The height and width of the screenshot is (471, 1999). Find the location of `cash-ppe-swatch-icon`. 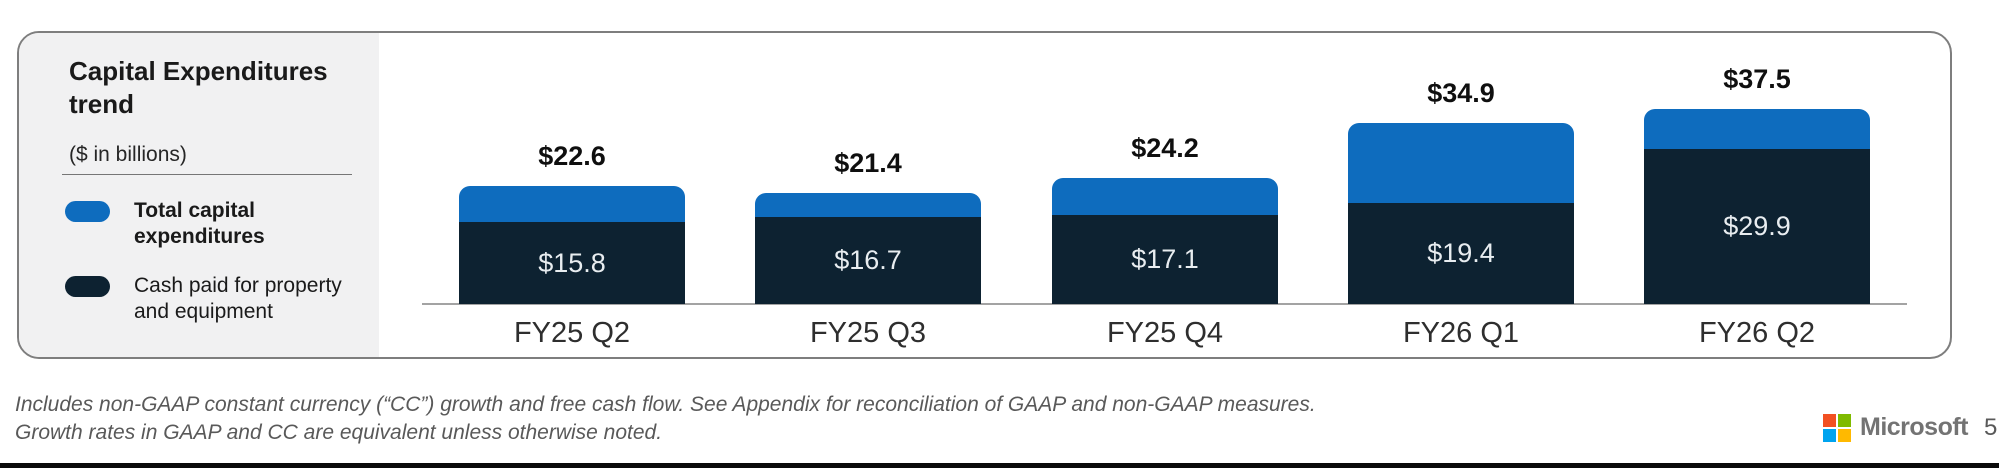

cash-ppe-swatch-icon is located at coordinates (87, 286).